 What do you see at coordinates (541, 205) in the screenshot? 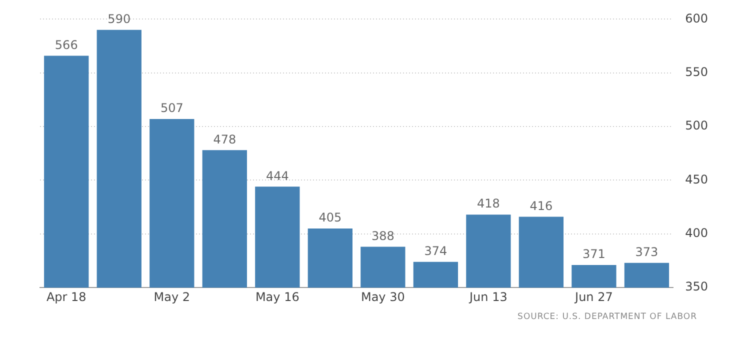
I see `data-label: 416` at bounding box center [541, 205].